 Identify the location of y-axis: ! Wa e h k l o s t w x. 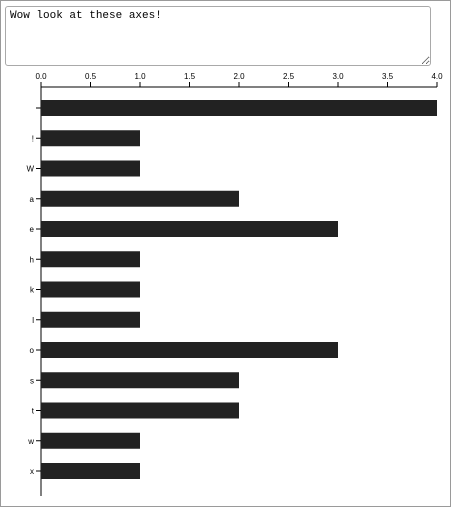
(34, 291).